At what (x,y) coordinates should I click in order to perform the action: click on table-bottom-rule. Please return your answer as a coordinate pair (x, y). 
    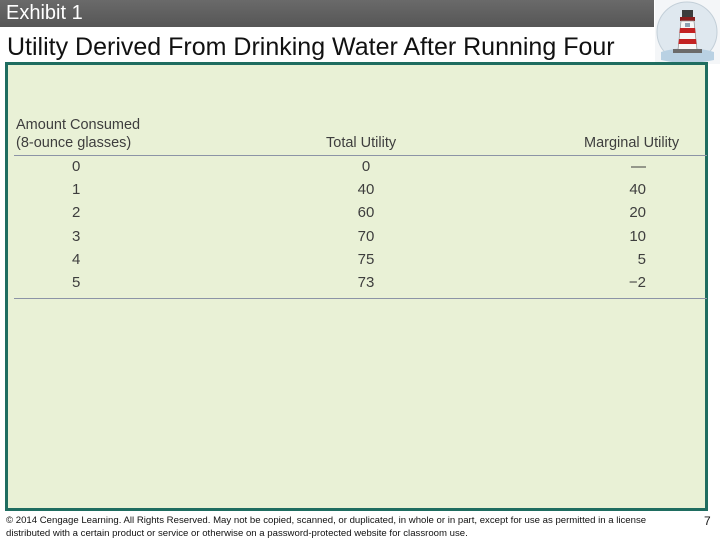
    Looking at the image, I should click on (360, 299).